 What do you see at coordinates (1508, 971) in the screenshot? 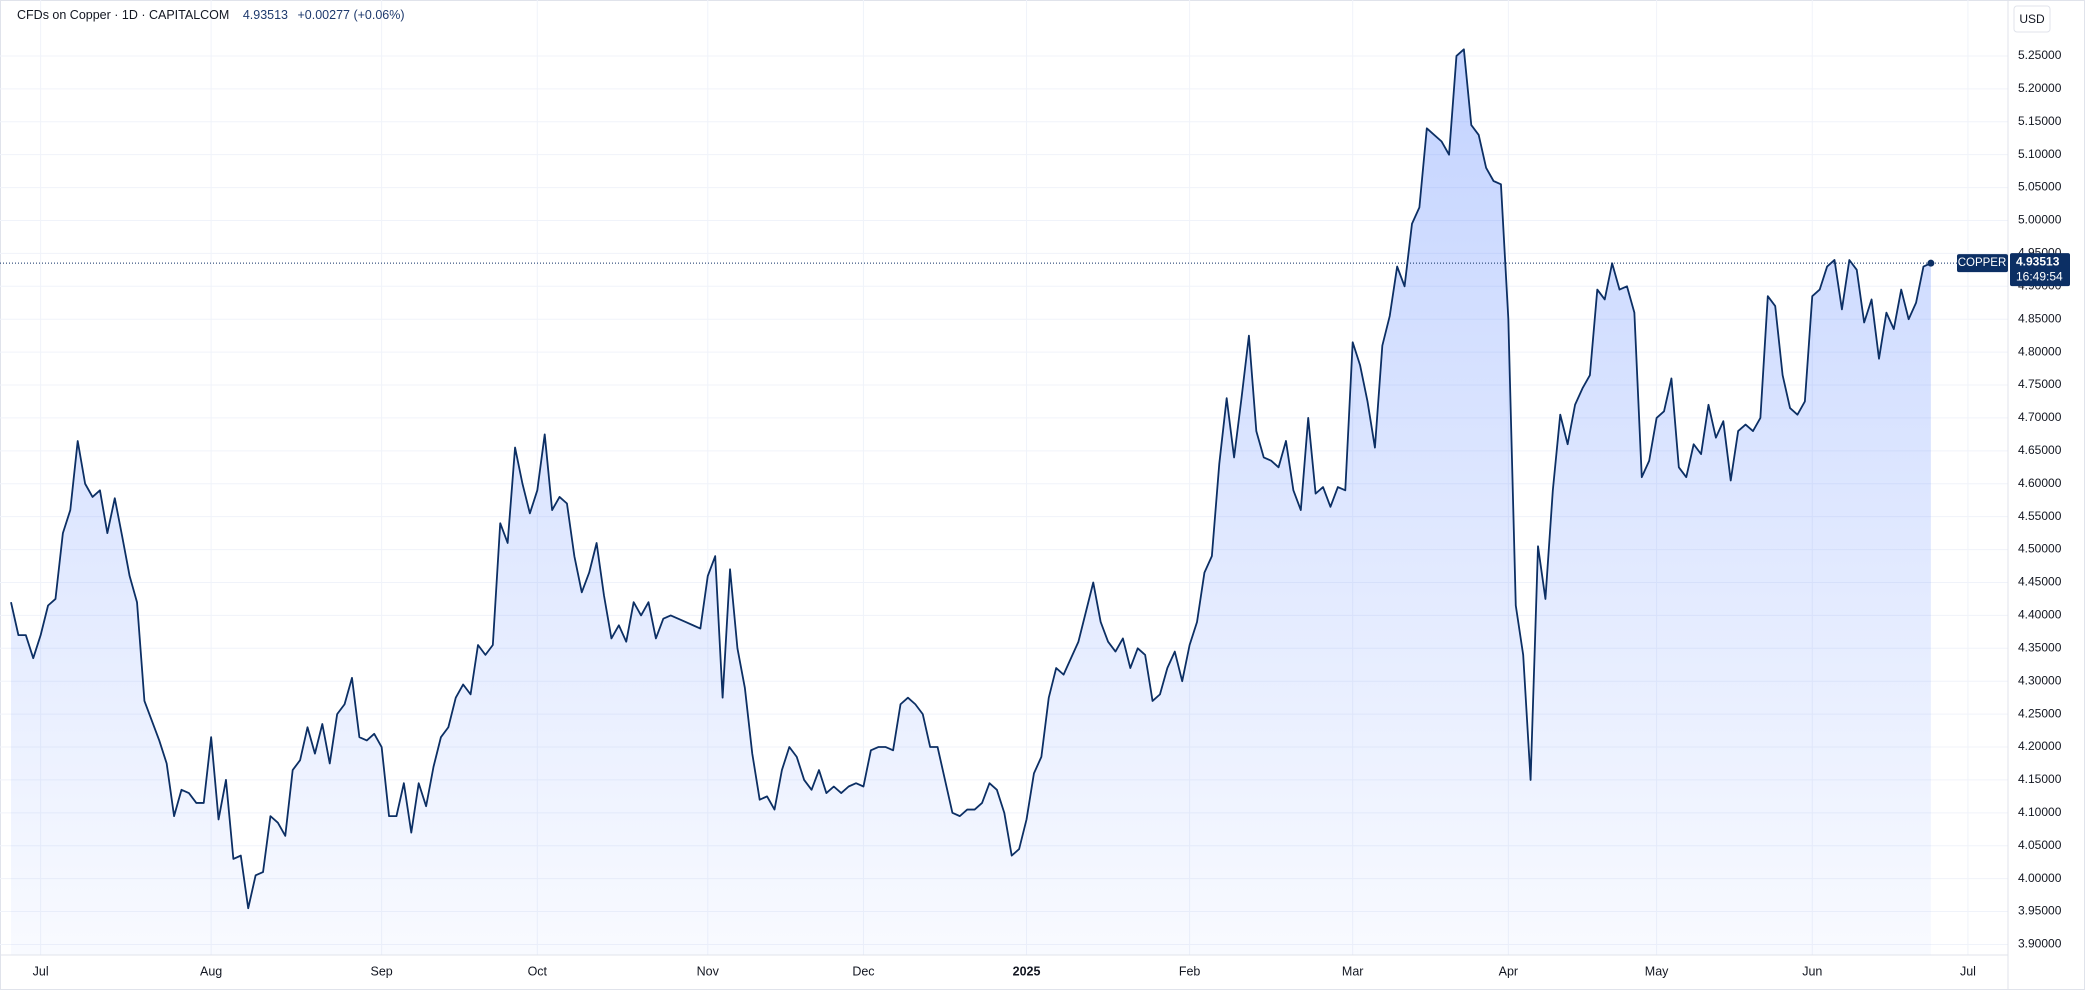
I see `x-tick-label: Apr` at bounding box center [1508, 971].